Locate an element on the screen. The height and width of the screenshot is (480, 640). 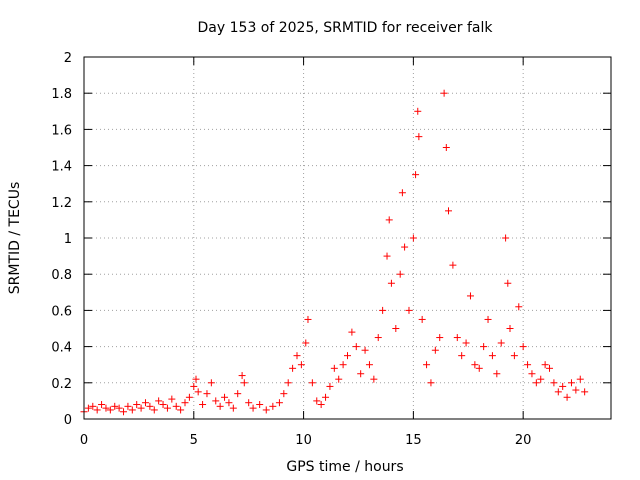
y-tick-label: 0.4 is located at coordinates (61, 348).